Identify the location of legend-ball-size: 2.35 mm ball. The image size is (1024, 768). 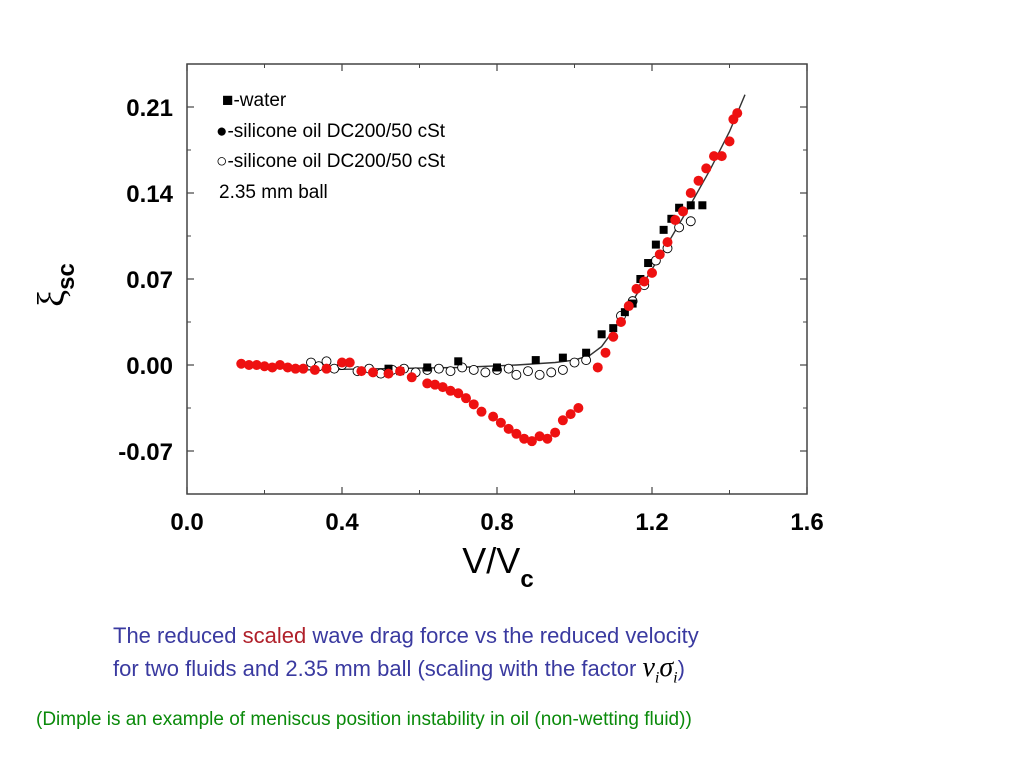
(273, 192).